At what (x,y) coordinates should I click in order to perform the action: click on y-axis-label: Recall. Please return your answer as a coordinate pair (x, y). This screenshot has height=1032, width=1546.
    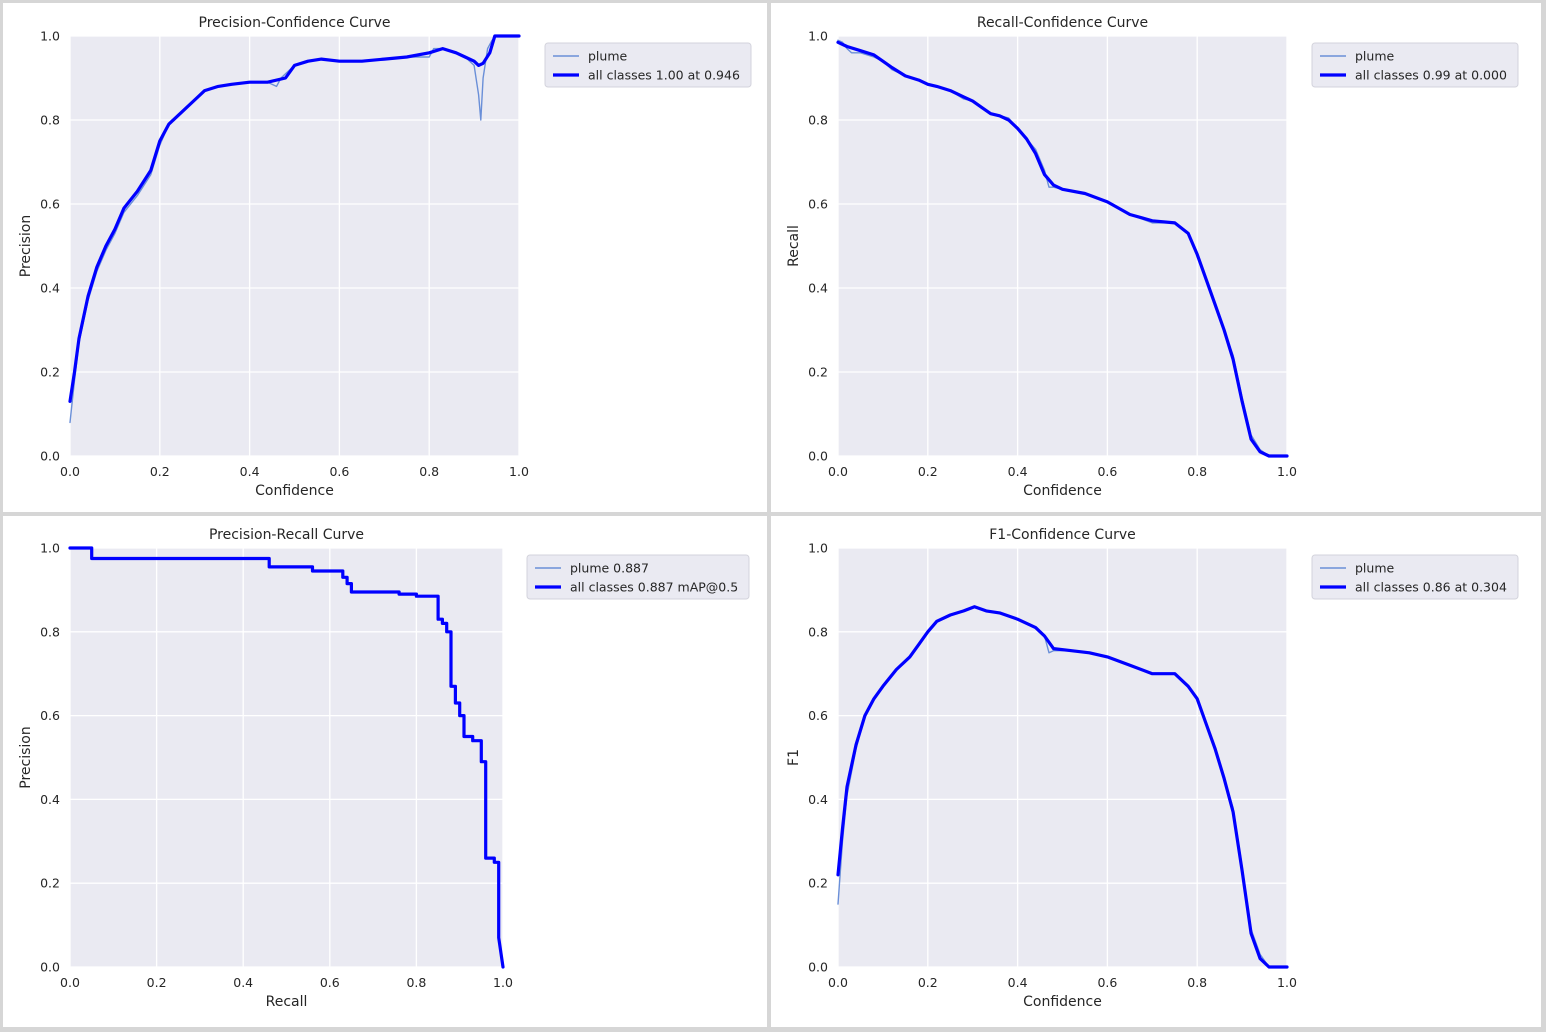
    Looking at the image, I should click on (794, 246).